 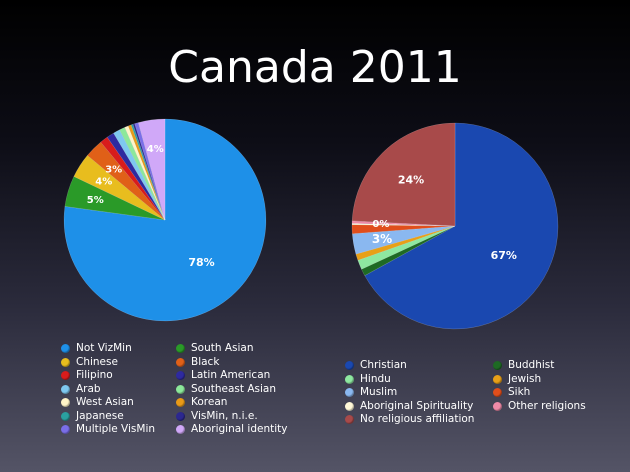 I want to click on pie-slice-multiple-vismin, so click(x=150, y=171).